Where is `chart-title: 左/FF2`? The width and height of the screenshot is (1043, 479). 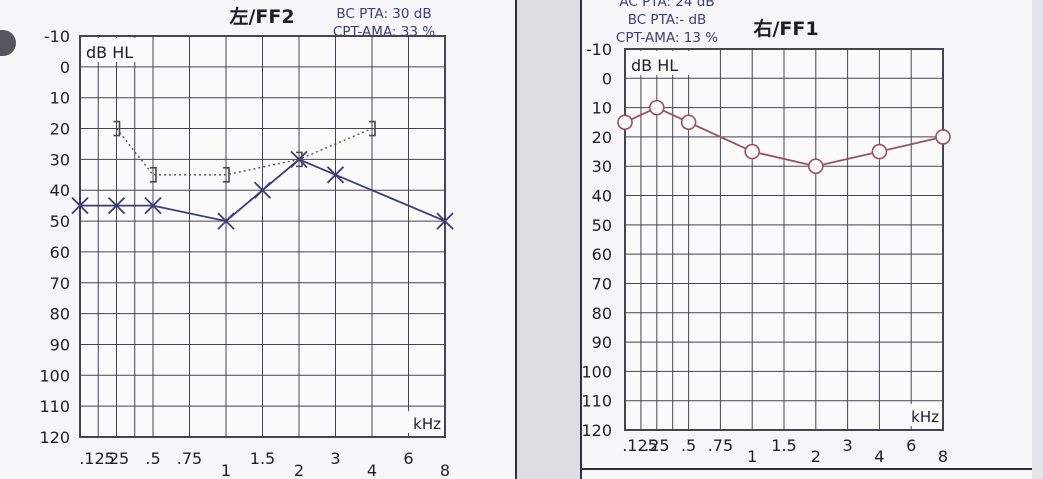 chart-title: 左/FF2 is located at coordinates (261, 16).